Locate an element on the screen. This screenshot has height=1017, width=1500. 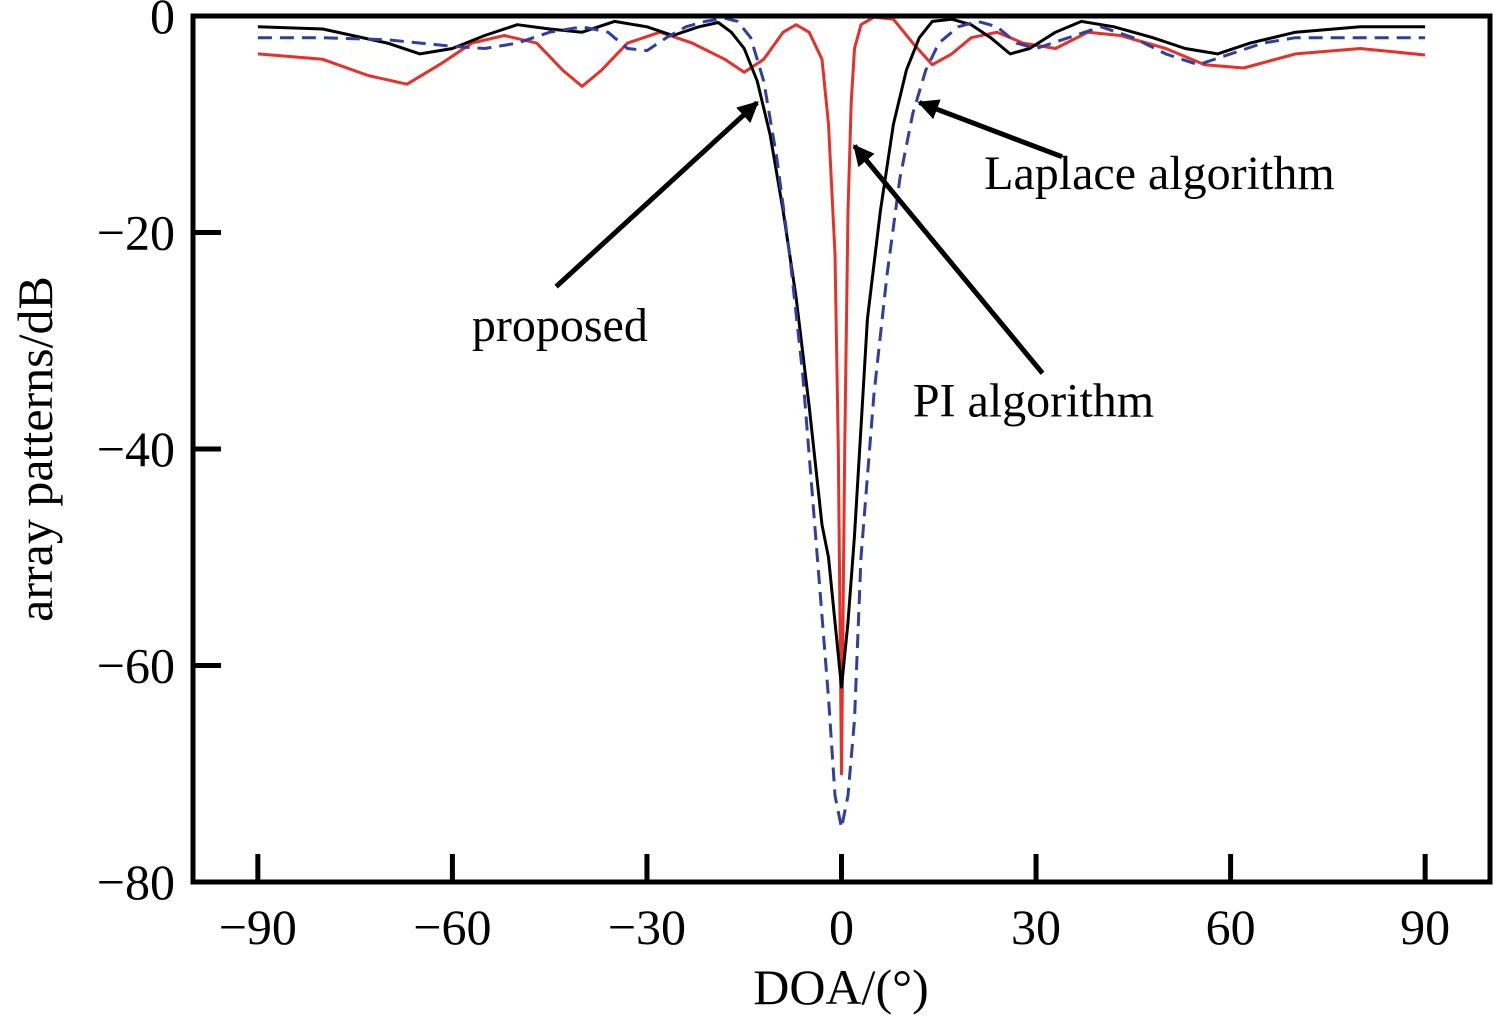
x-tick-label: 0 is located at coordinates (841, 927).